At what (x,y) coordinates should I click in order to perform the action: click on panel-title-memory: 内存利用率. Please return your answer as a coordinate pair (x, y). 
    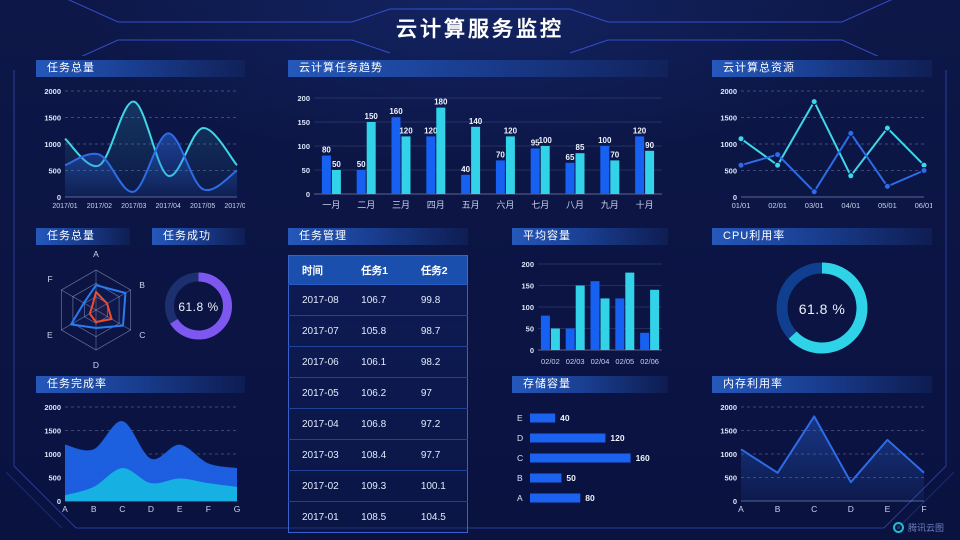
    Looking at the image, I should click on (822, 384).